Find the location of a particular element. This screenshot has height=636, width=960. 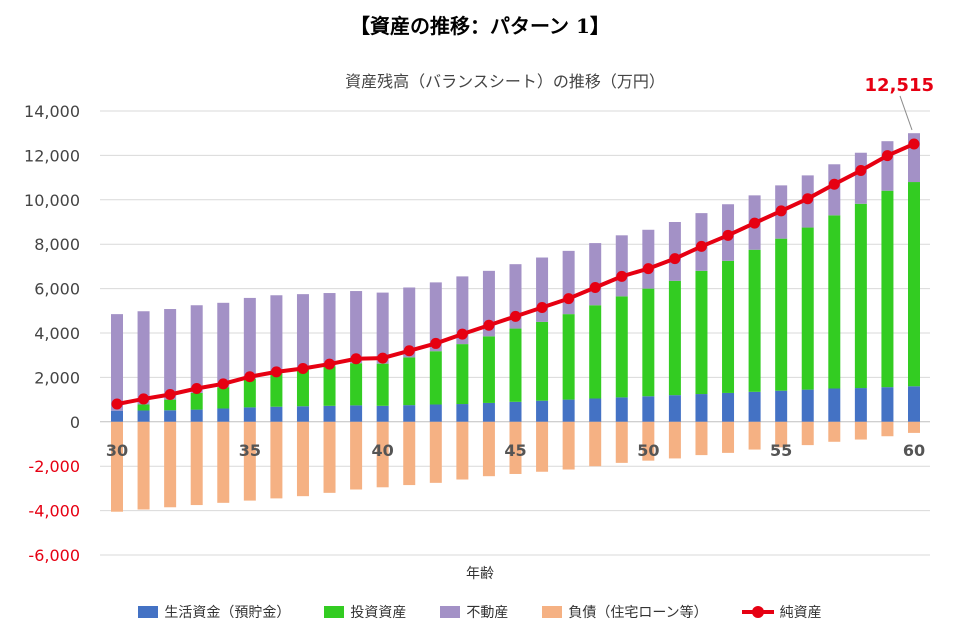

x-tick-label: 60 is located at coordinates (914, 450).